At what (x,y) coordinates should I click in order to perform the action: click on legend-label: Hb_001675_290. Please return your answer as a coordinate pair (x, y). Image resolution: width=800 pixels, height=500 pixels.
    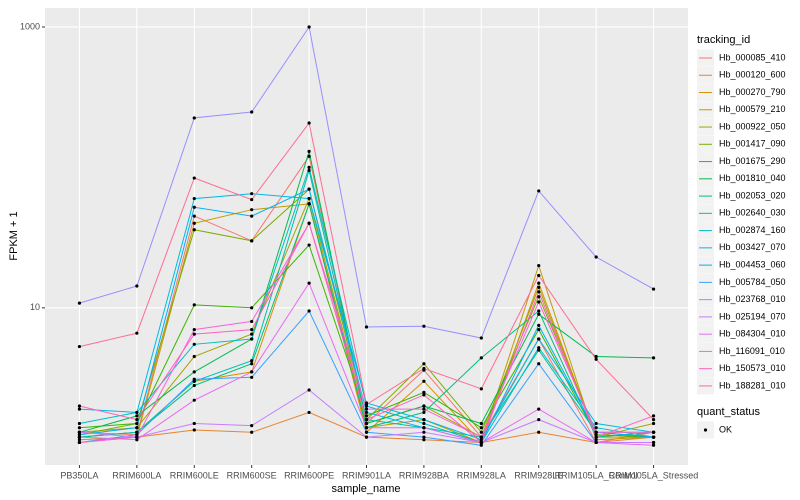
    Looking at the image, I should click on (752, 161).